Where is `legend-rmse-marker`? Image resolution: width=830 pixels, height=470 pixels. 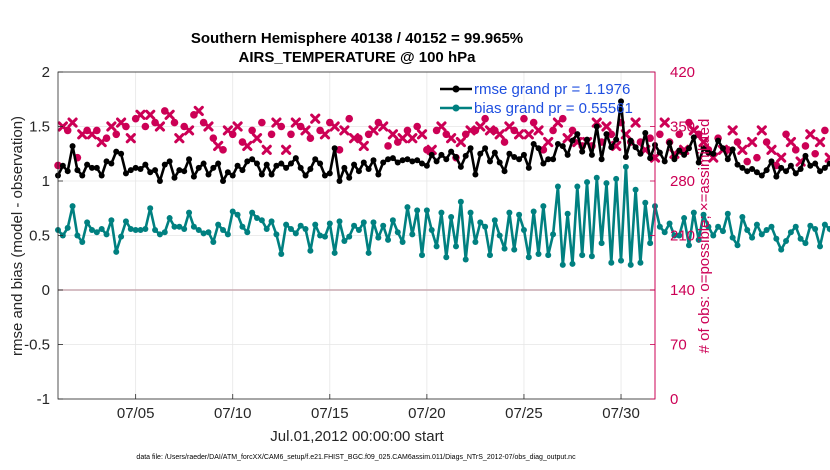
legend-rmse-marker is located at coordinates (456, 89).